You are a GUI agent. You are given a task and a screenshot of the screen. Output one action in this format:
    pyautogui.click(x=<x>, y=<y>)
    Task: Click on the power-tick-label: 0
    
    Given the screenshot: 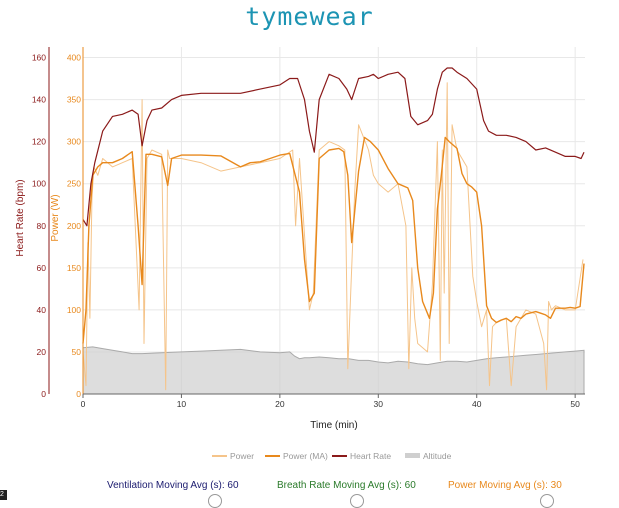 What is the action you would take?
    pyautogui.click(x=78, y=394)
    